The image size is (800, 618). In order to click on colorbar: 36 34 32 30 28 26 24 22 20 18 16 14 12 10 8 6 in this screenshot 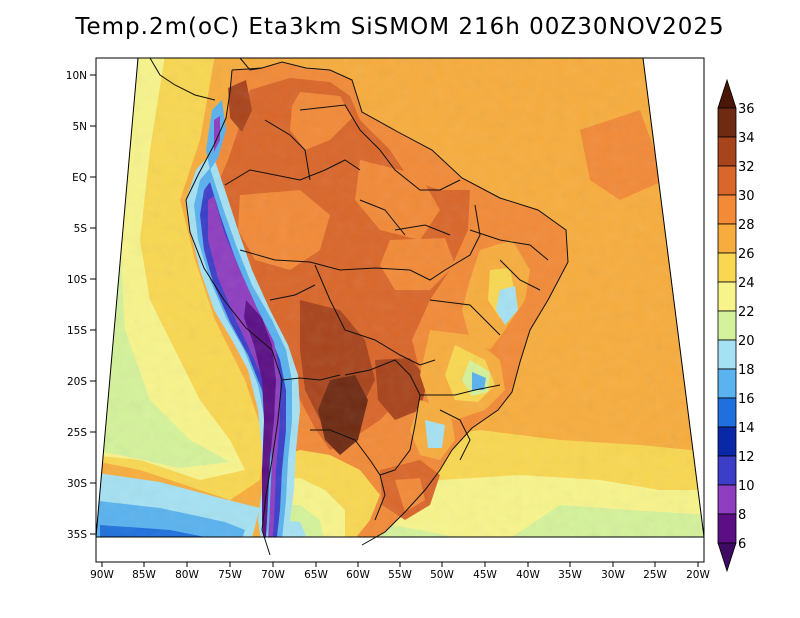, I will do `click(736, 325)`.